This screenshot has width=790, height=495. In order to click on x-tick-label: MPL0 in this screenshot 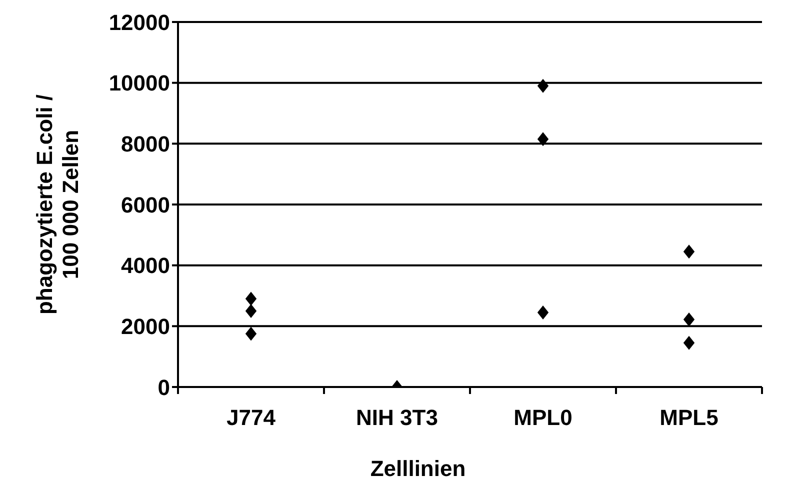, I will do `click(543, 417)`.